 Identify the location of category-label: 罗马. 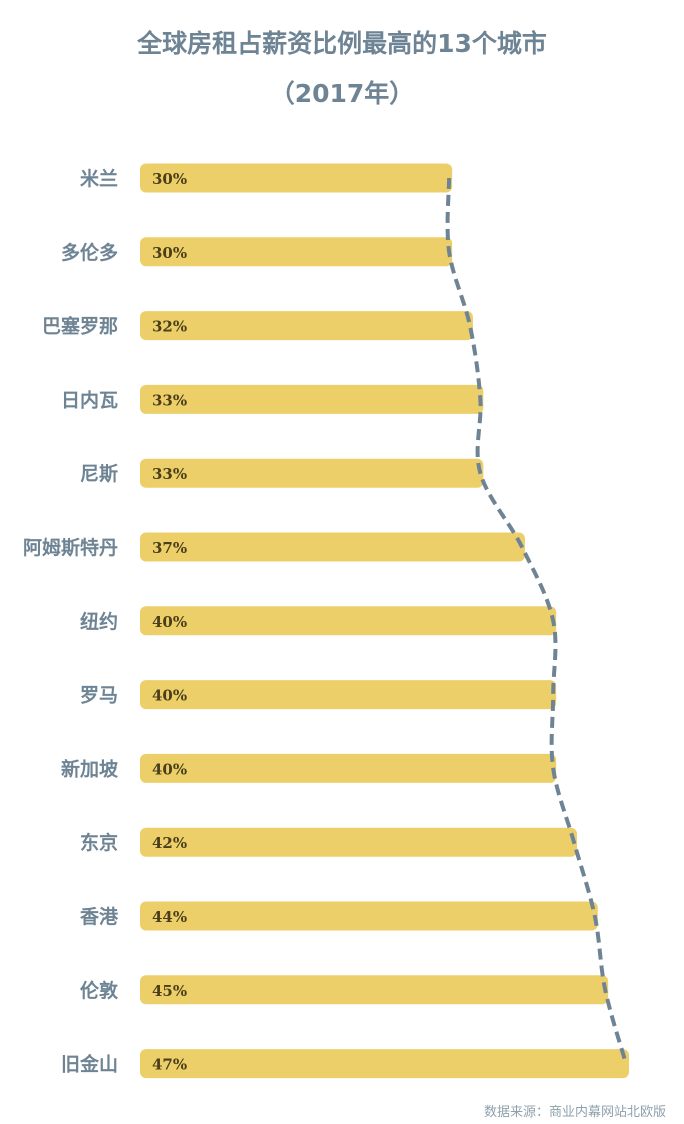
(99, 696).